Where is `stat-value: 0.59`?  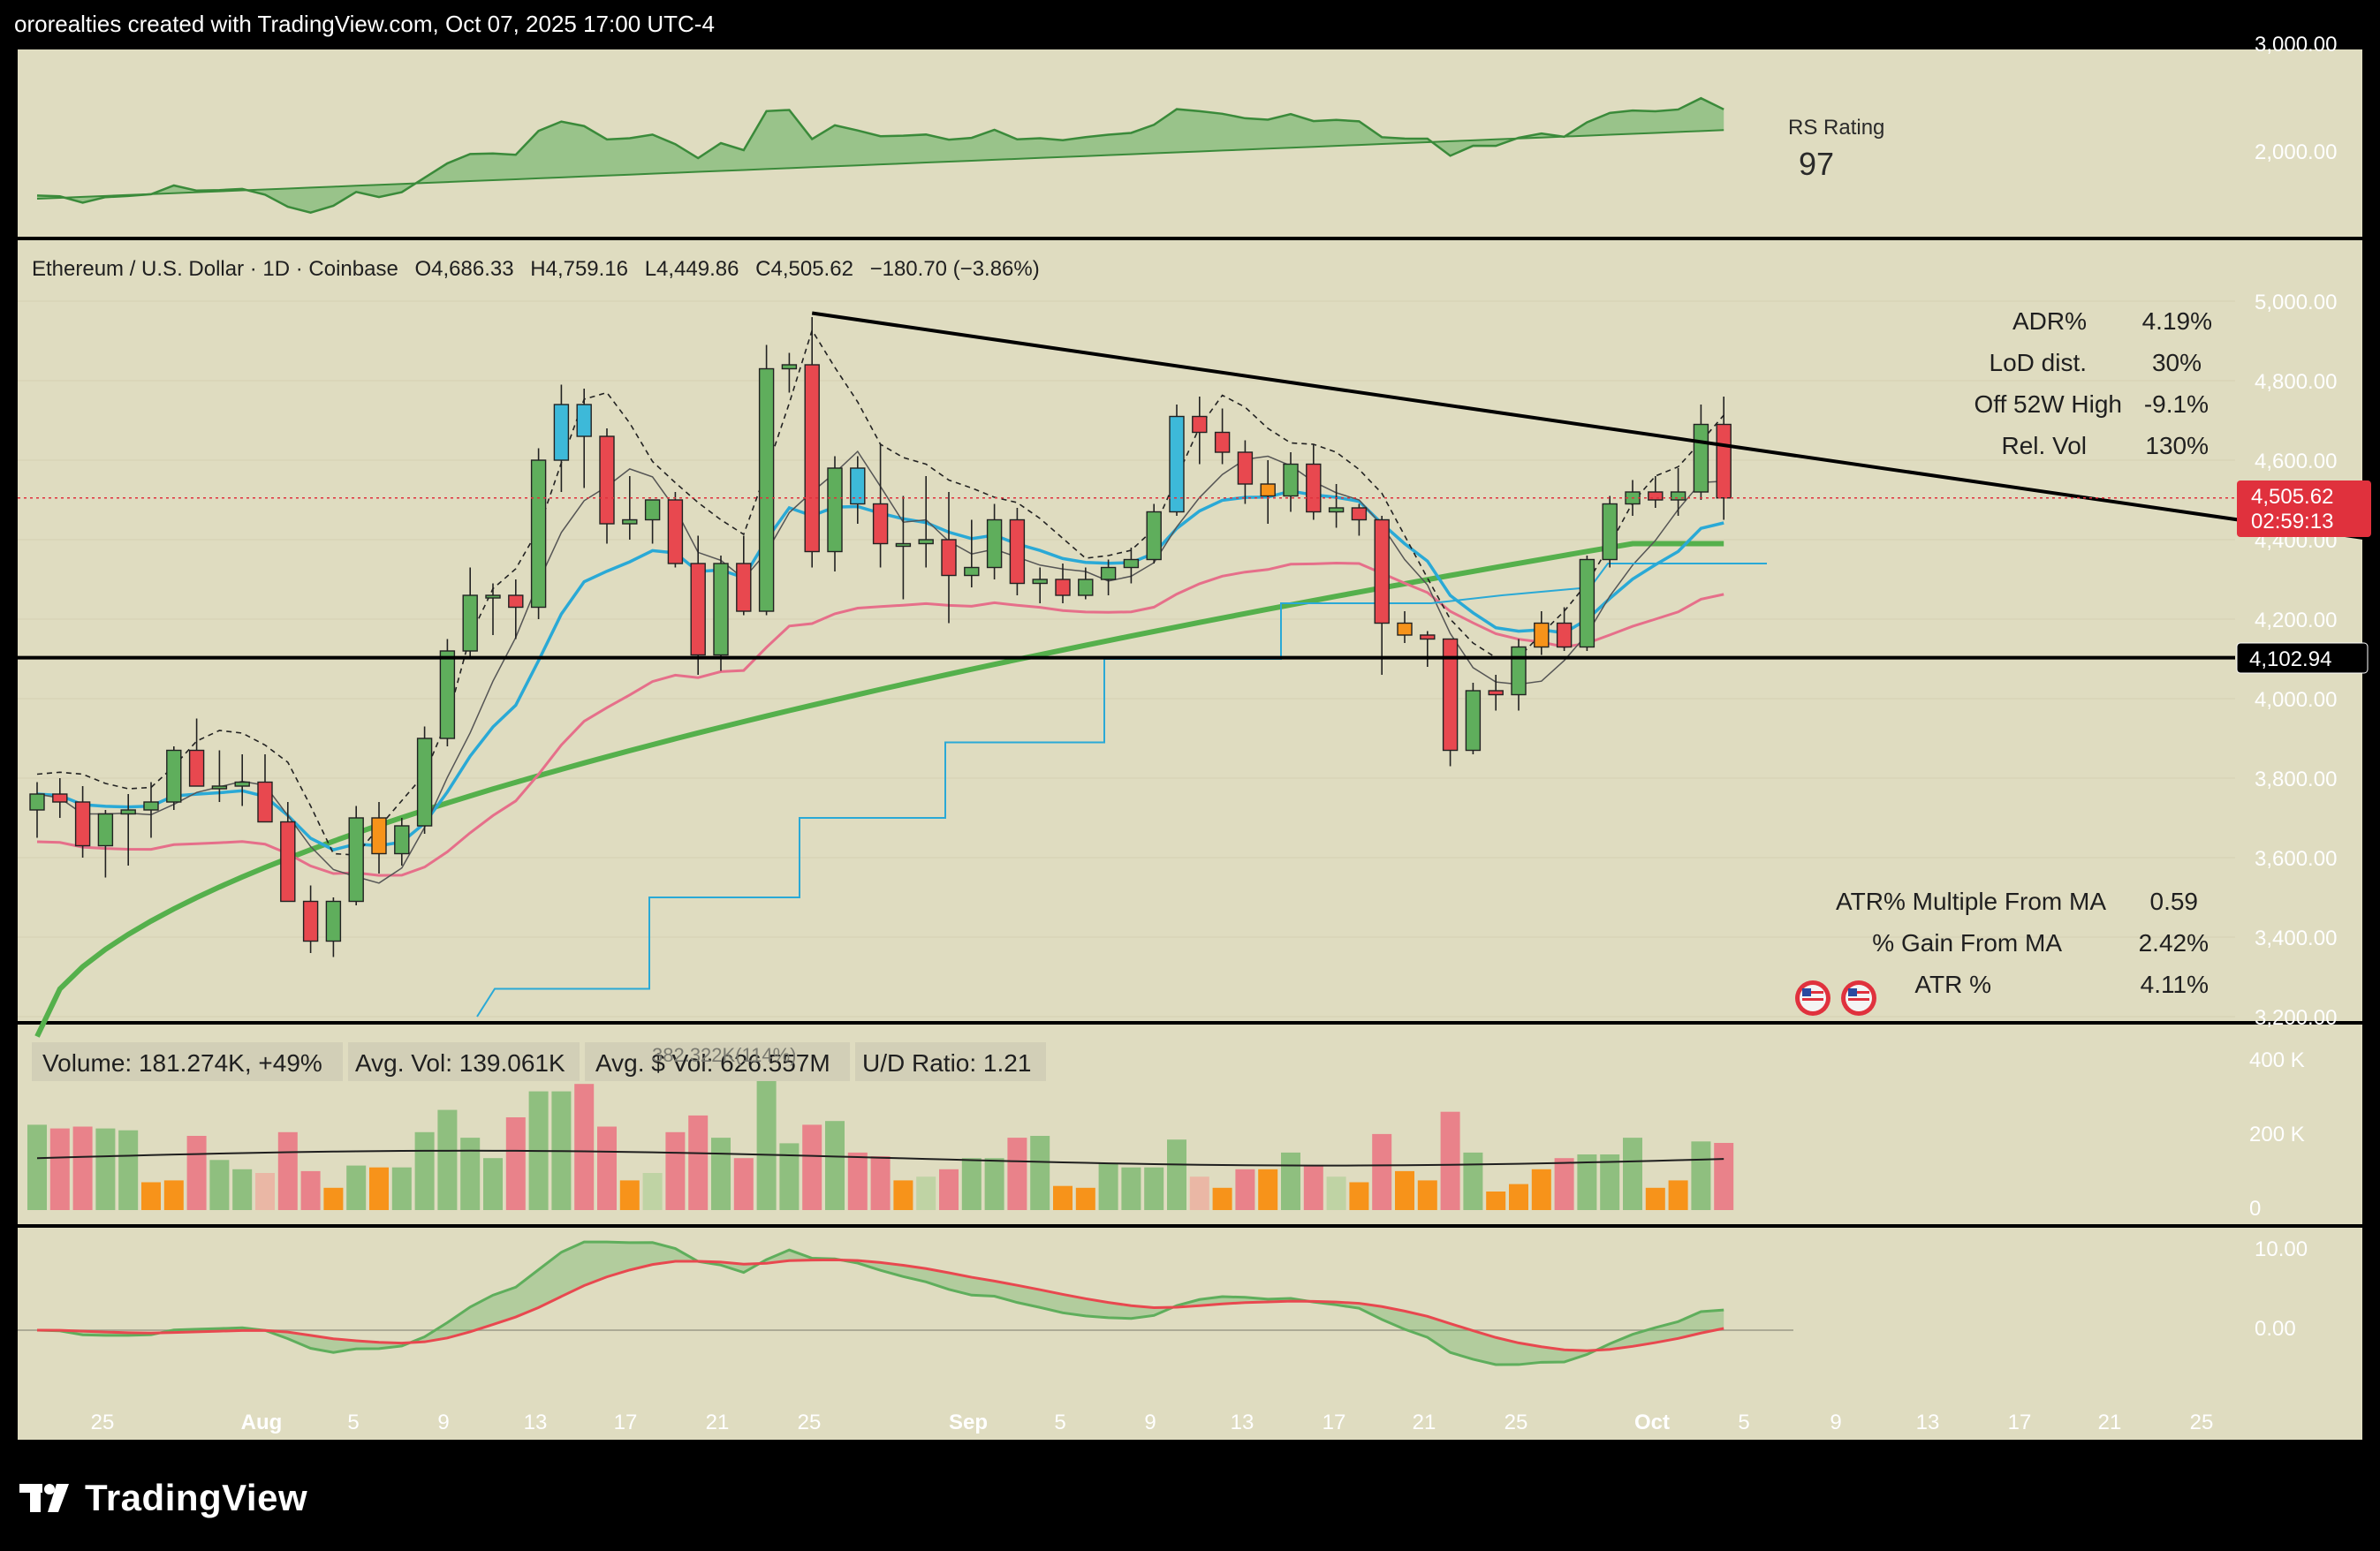
stat-value: 0.59 is located at coordinates (2174, 902).